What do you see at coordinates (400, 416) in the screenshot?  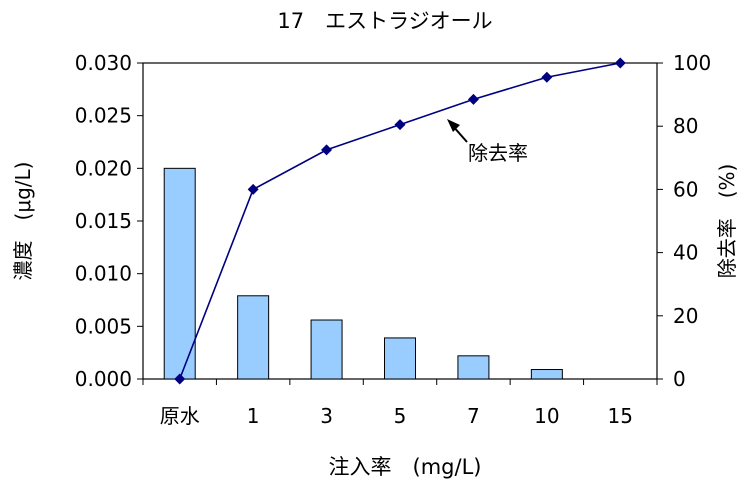 I see `x-tick-label: 5` at bounding box center [400, 416].